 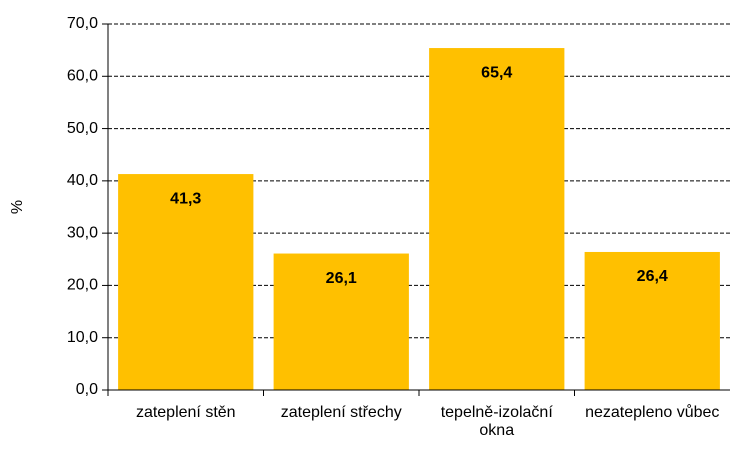 What do you see at coordinates (82, 337) in the screenshot?
I see `y-tick-label: 10,0` at bounding box center [82, 337].